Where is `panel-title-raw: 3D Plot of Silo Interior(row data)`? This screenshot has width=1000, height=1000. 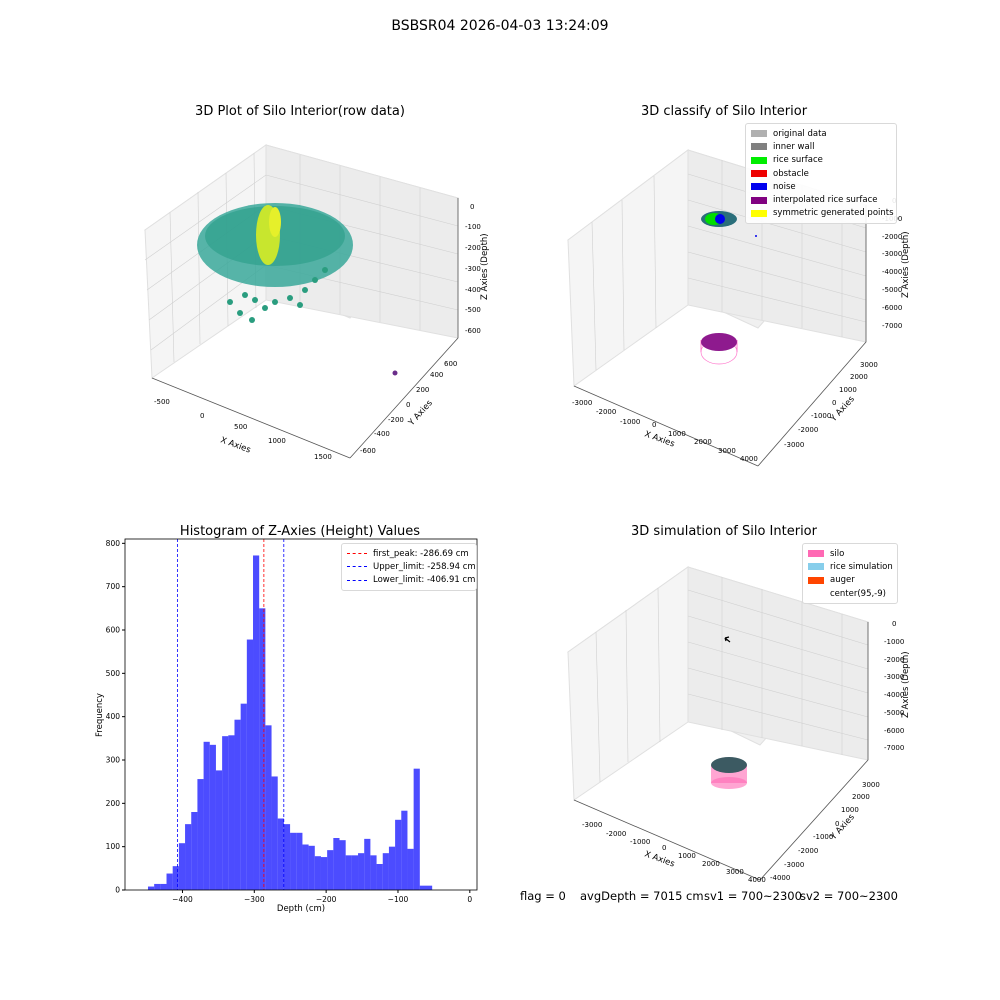 panel-title-raw: 3D Plot of Silo Interior(row data) is located at coordinates (300, 111).